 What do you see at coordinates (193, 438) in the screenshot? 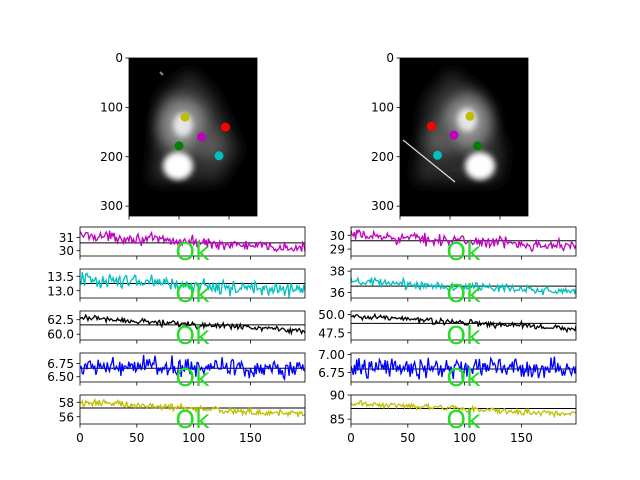
I see `xtick-label-left-2: 100` at bounding box center [193, 438].